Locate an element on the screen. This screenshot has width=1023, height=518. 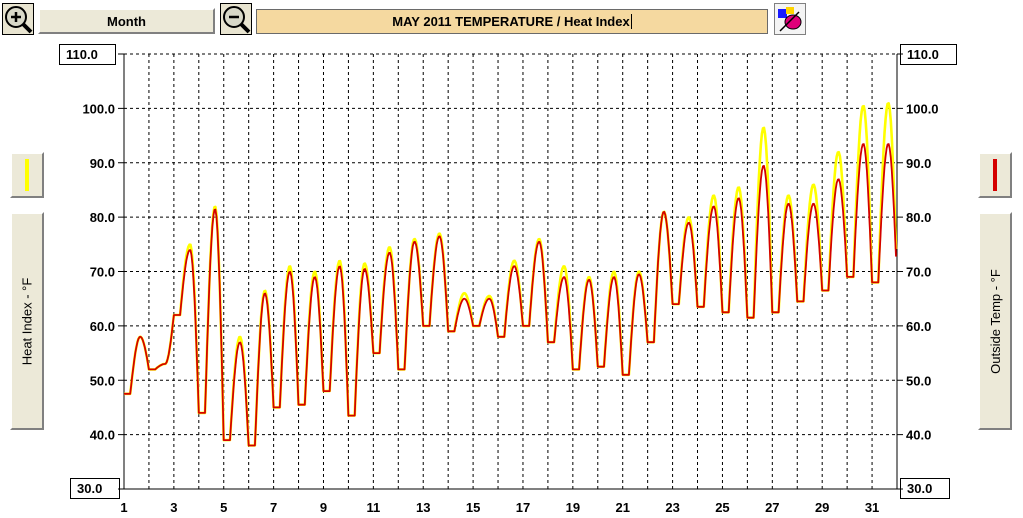
outside-temp-legend is located at coordinates (995, 175).